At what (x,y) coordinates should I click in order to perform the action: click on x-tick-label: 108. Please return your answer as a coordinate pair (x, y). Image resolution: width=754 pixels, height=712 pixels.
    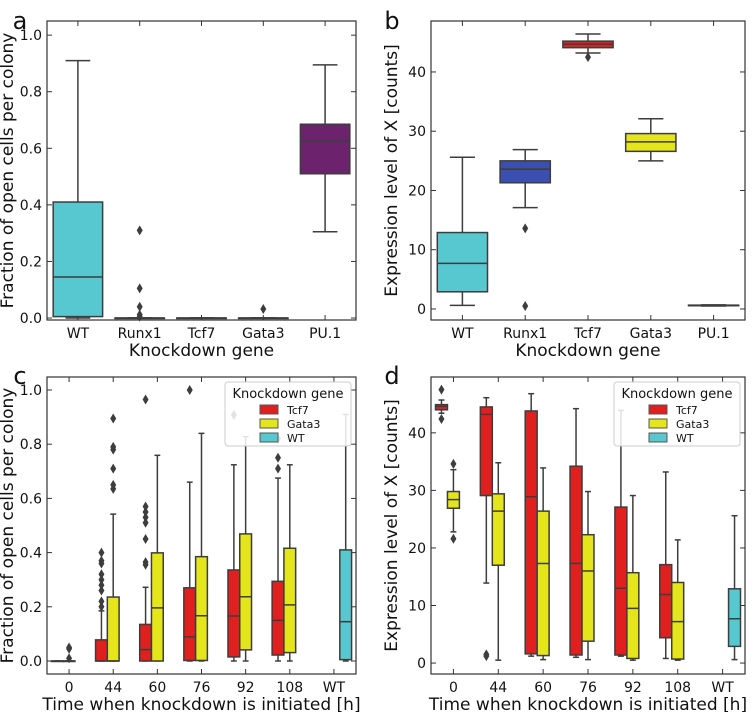
    Looking at the image, I should click on (677, 688).